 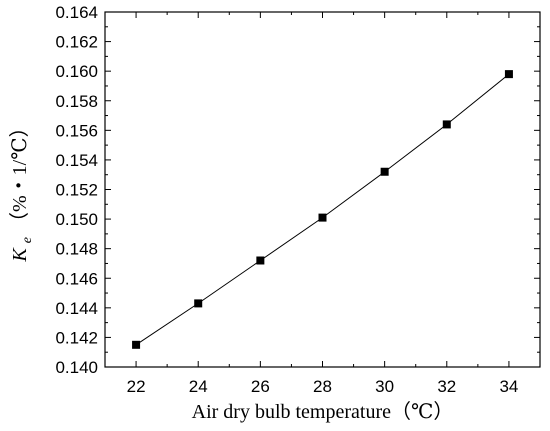 I want to click on y-tick-label: 0.146, so click(x=76, y=278).